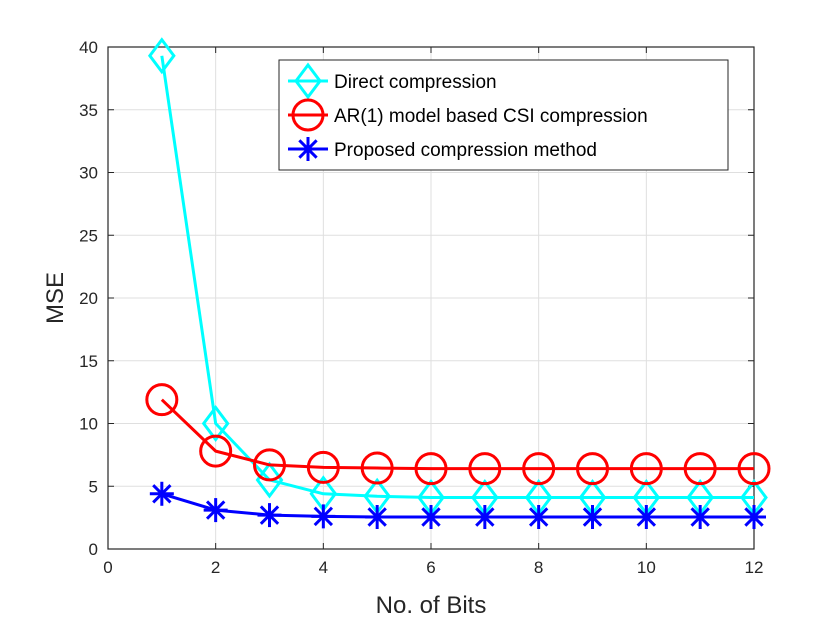 The width and height of the screenshot is (830, 623). Describe the element at coordinates (308, 115) in the screenshot. I see `legend-marker-circle` at that location.